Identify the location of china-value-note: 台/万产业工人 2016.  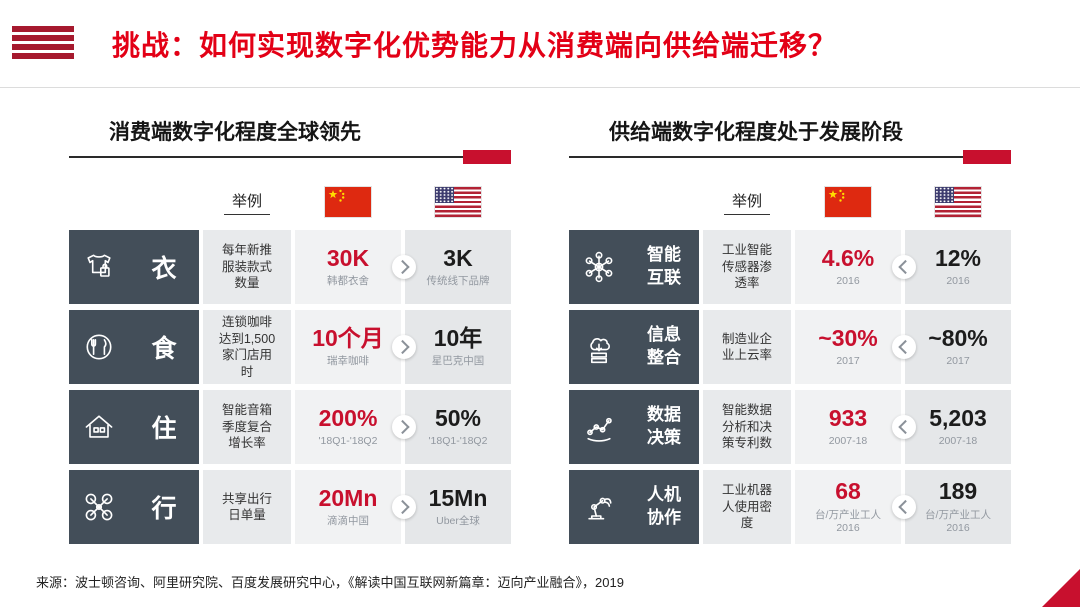
(848, 521).